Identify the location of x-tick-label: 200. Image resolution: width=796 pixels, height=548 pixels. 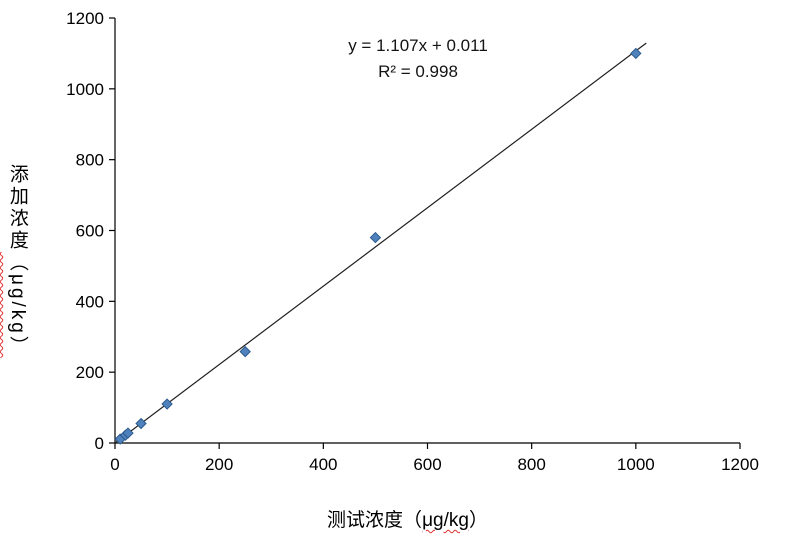
(219, 464).